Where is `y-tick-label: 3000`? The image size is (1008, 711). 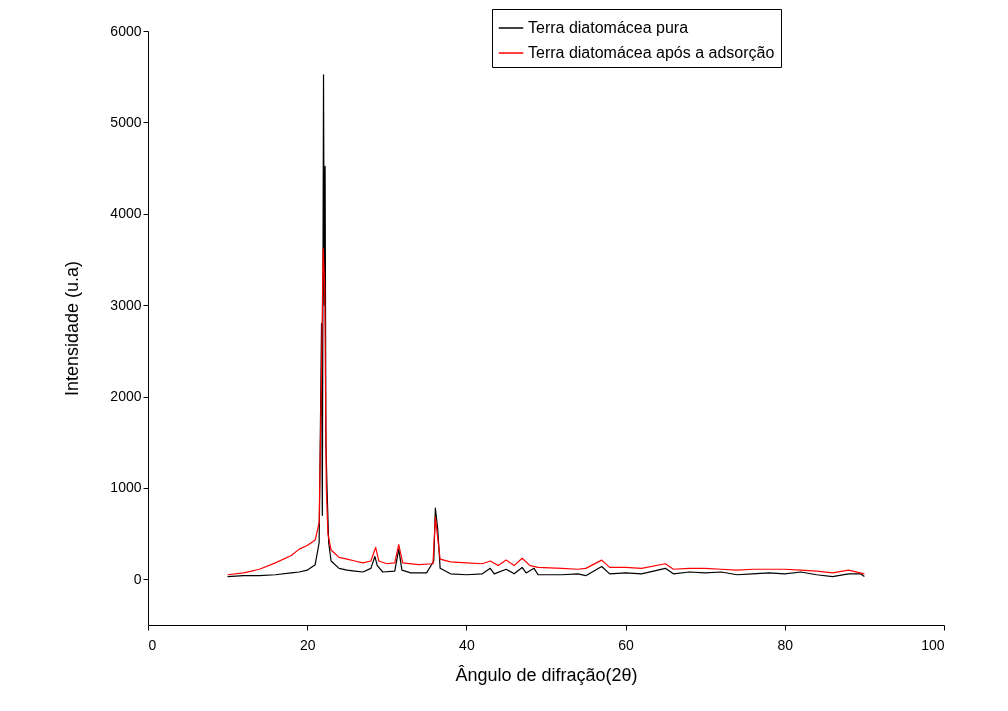 y-tick-label: 3000 is located at coordinates (126, 304).